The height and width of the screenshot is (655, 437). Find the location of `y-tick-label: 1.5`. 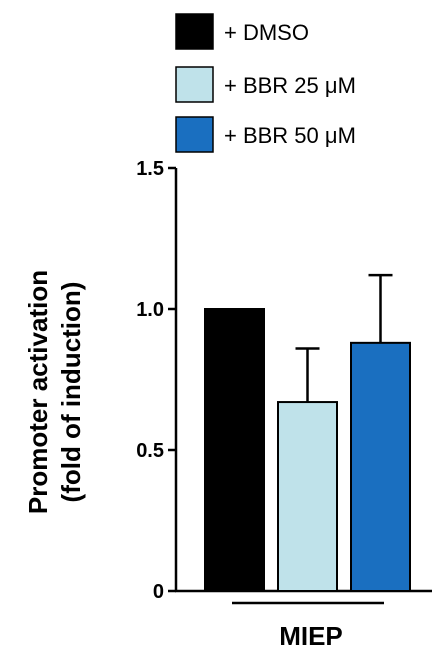

y-tick-label: 1.5 is located at coordinates (150, 169).